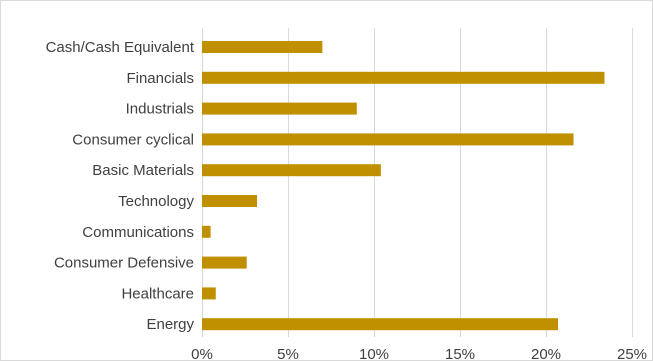 The image size is (653, 361). What do you see at coordinates (230, 201) in the screenshot?
I see `bar-technology` at bounding box center [230, 201].